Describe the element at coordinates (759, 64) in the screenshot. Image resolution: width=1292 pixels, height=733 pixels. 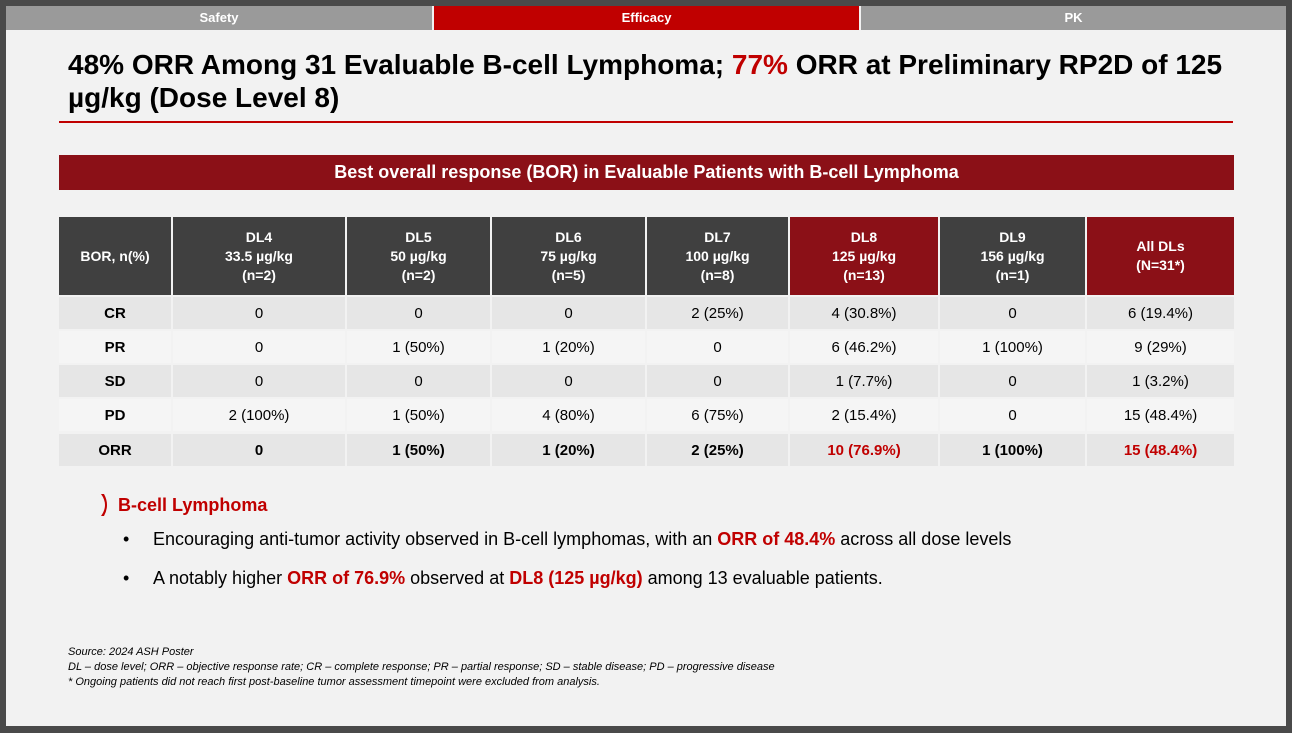
I see `title-highlight: 77%` at that location.